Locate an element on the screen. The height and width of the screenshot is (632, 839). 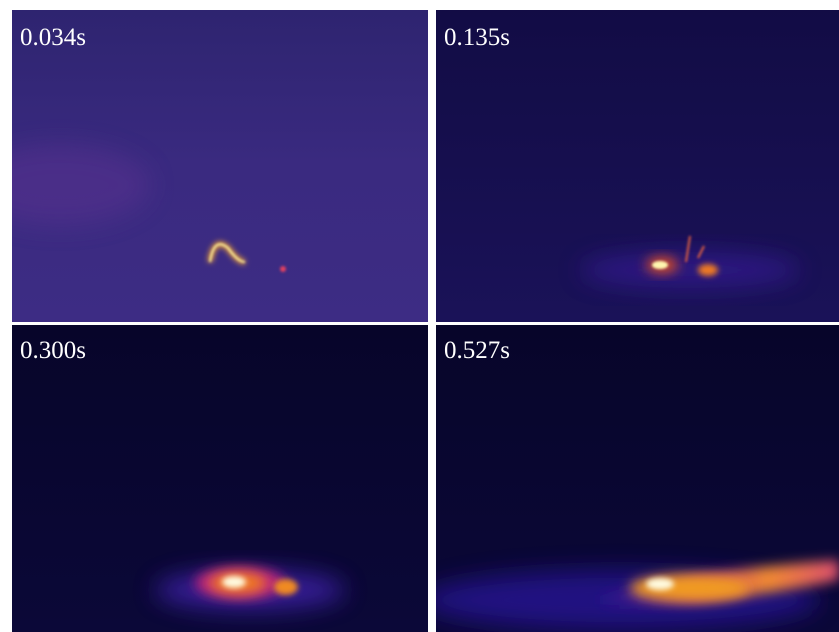
time-label: 0.034s is located at coordinates (53, 37).